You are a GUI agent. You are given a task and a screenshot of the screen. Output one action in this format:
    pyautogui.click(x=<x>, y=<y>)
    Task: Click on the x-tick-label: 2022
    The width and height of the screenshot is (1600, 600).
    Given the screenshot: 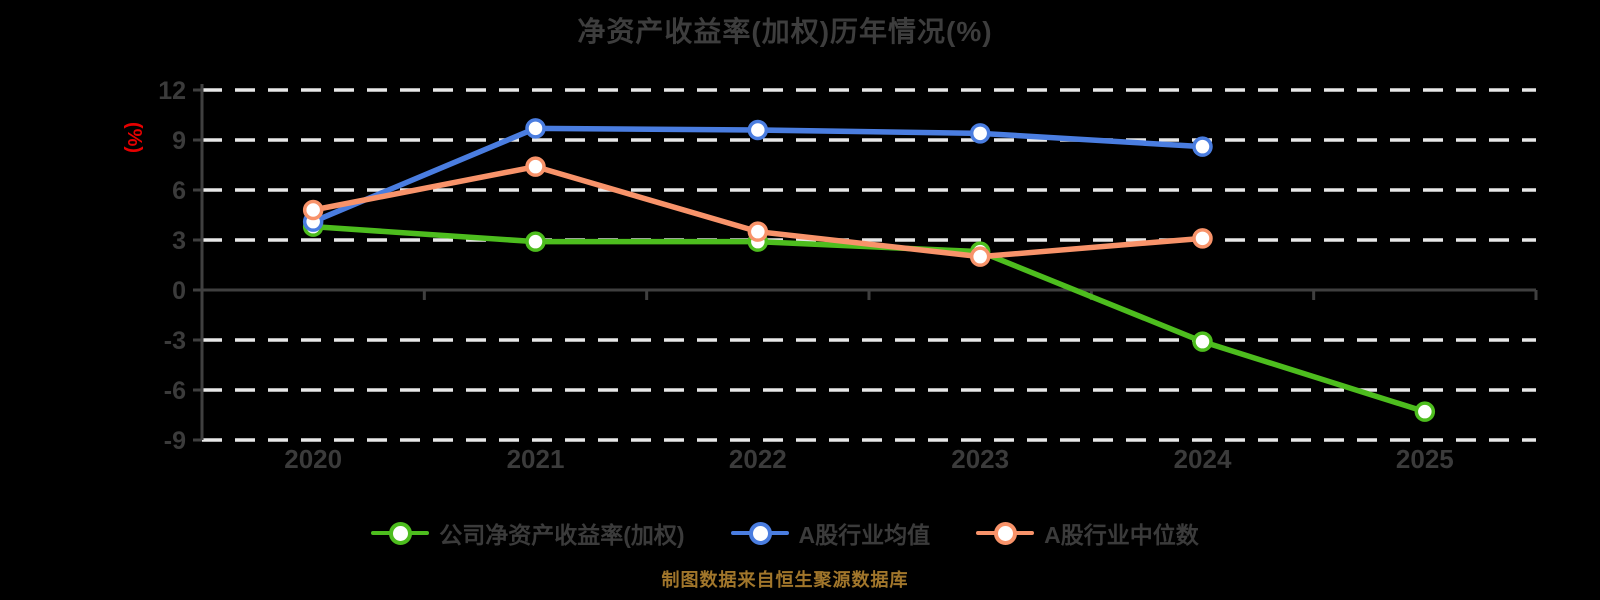 What is the action you would take?
    pyautogui.click(x=758, y=459)
    